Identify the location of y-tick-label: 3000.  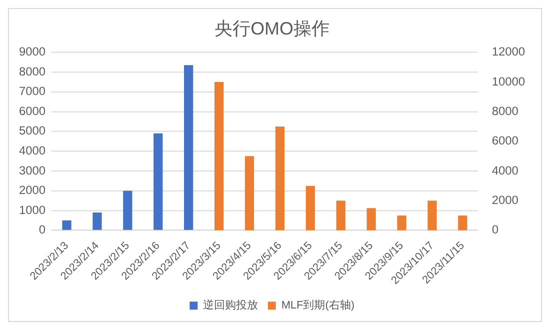
(32, 170).